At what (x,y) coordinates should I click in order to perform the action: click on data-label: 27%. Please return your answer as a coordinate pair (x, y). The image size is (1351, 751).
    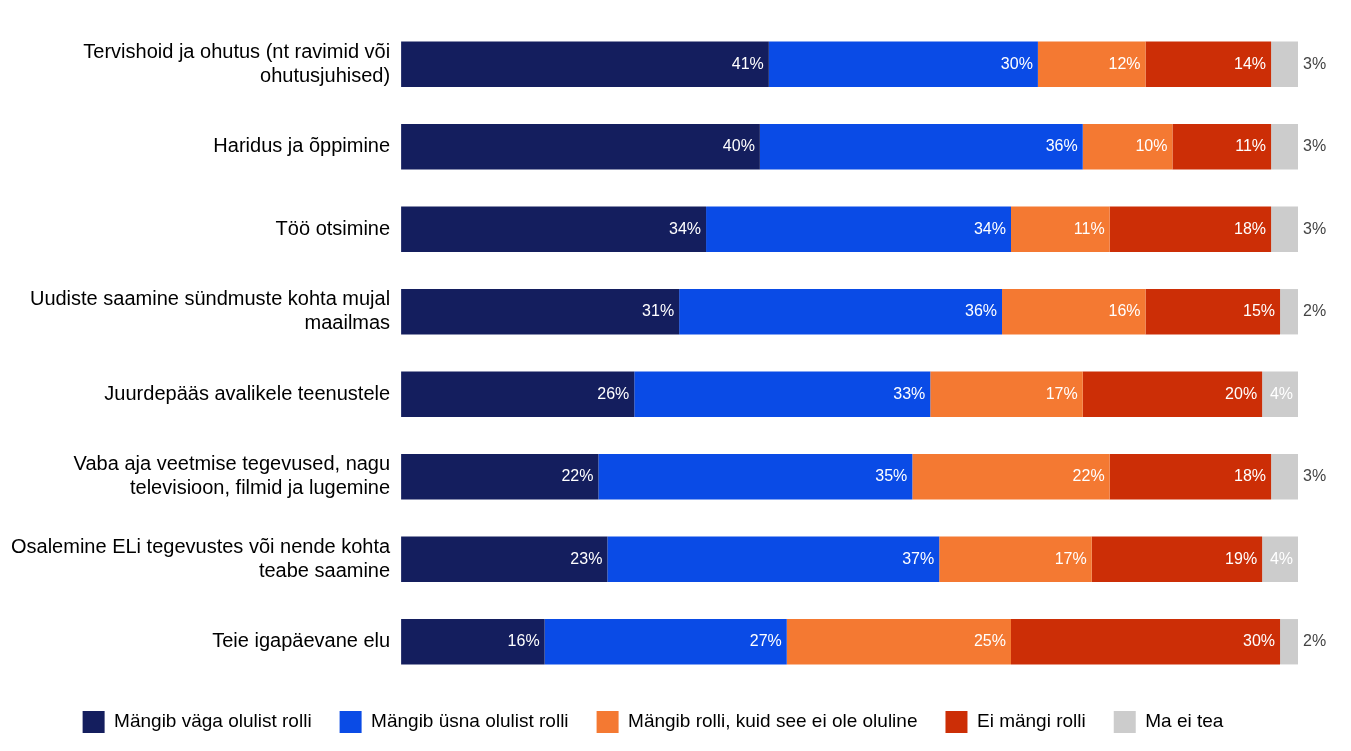
    Looking at the image, I should click on (765, 641).